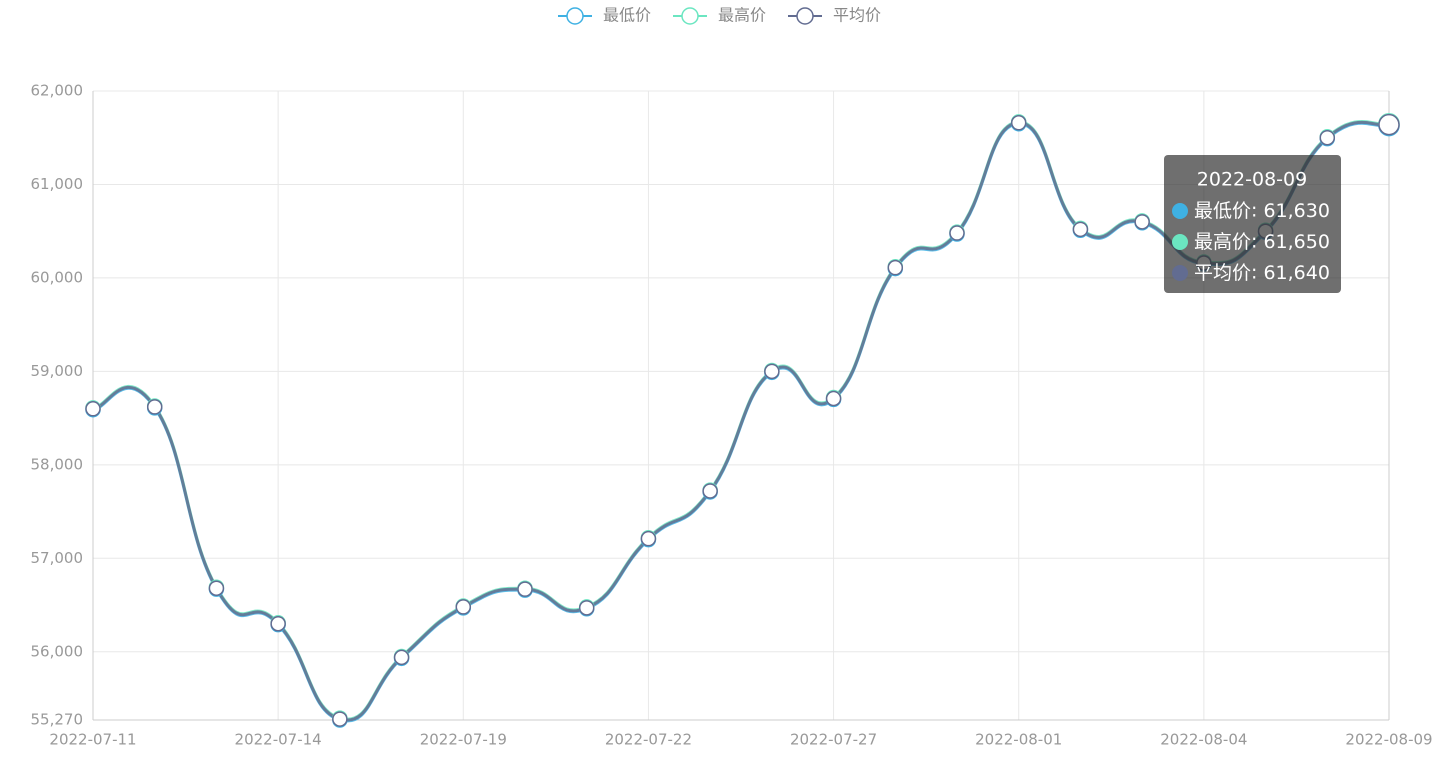 Image resolution: width=1442 pixels, height=765 pixels. I want to click on tooltip-title: 2022-08-09, so click(1252, 180).